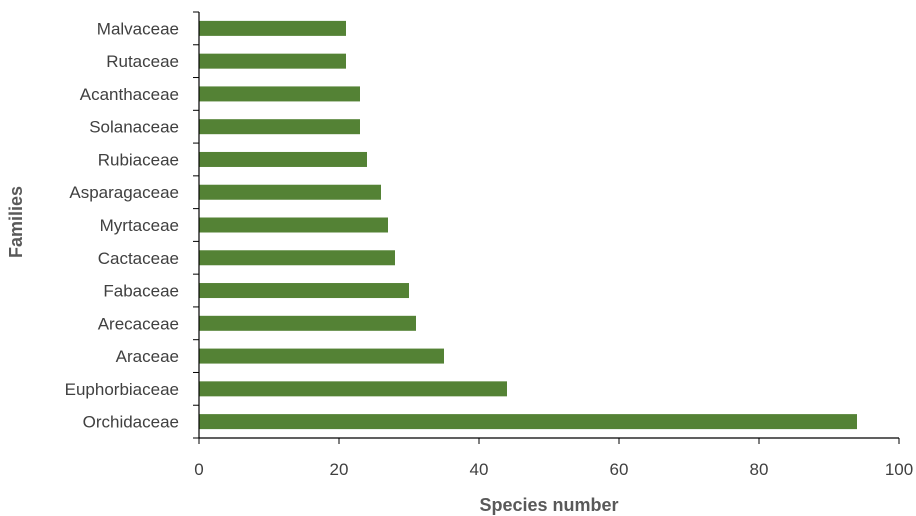 The height and width of the screenshot is (516, 916). What do you see at coordinates (138, 258) in the screenshot?
I see `y-tick-label-cactaceae: Cactaceae` at bounding box center [138, 258].